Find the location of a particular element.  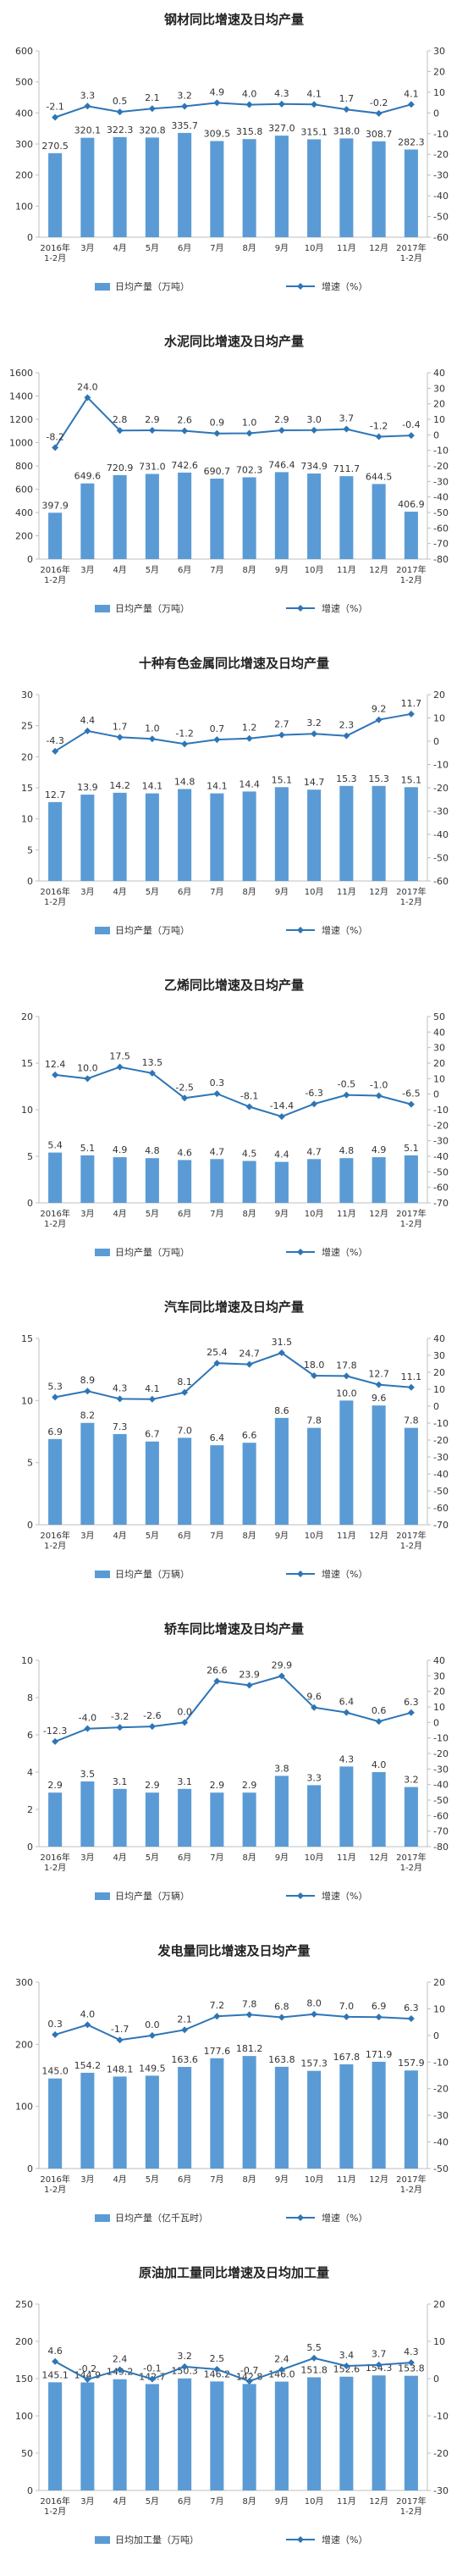

left-tick-label: 400 is located at coordinates (24, 113).